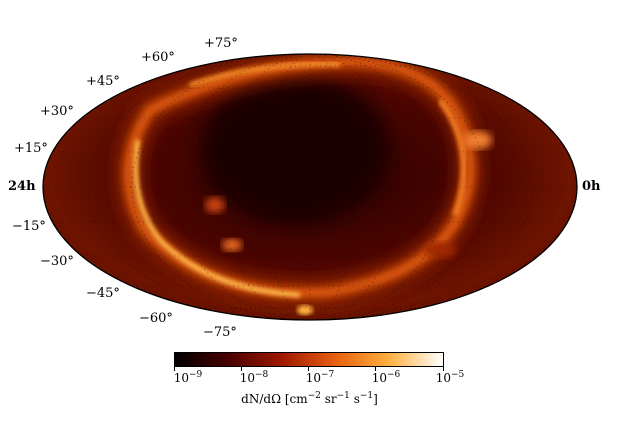  What do you see at coordinates (386, 377) in the screenshot?
I see `colorbar-tick-label: 10−6` at bounding box center [386, 377].